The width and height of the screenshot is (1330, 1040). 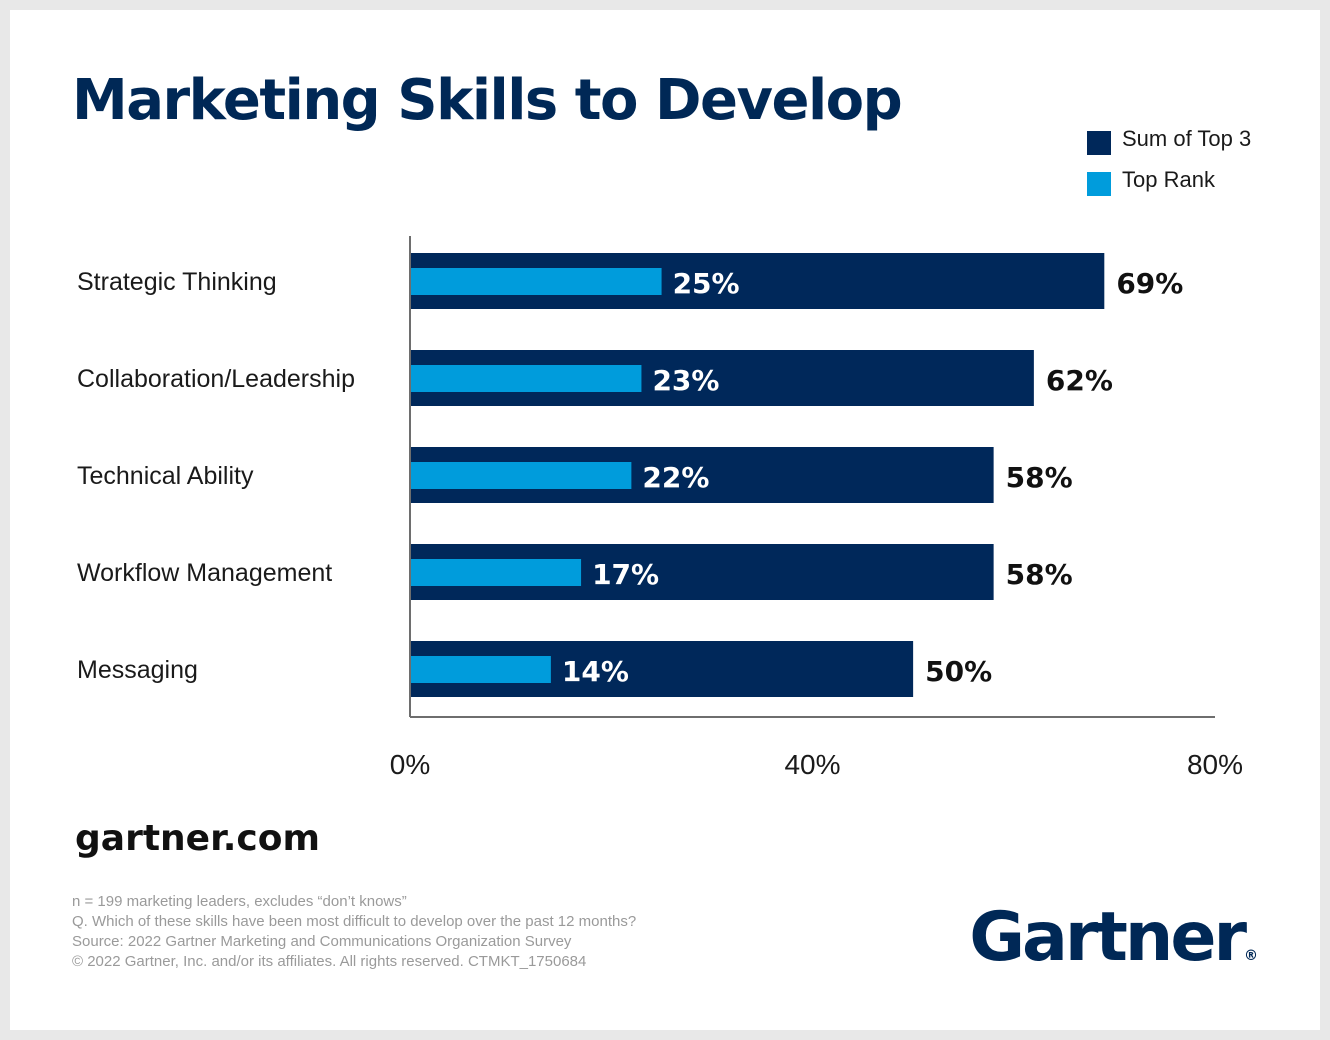 I want to click on registered-mark: ®, so click(x=1251, y=956).